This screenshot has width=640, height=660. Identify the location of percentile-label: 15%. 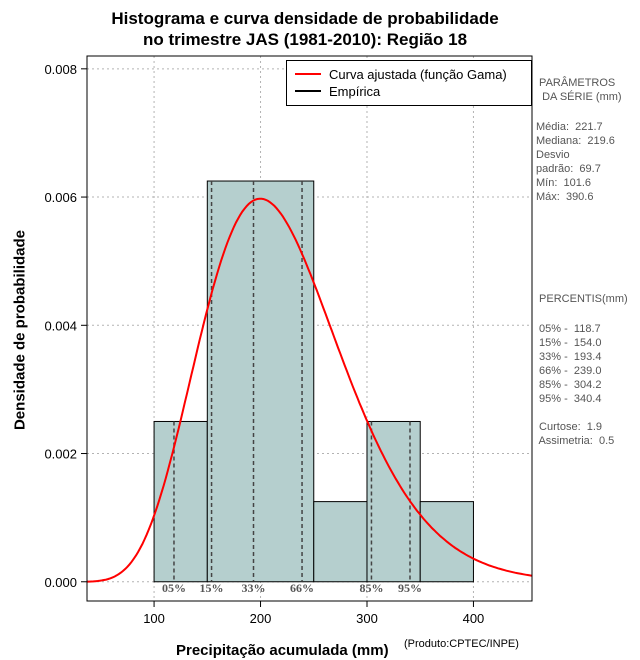
(212, 588).